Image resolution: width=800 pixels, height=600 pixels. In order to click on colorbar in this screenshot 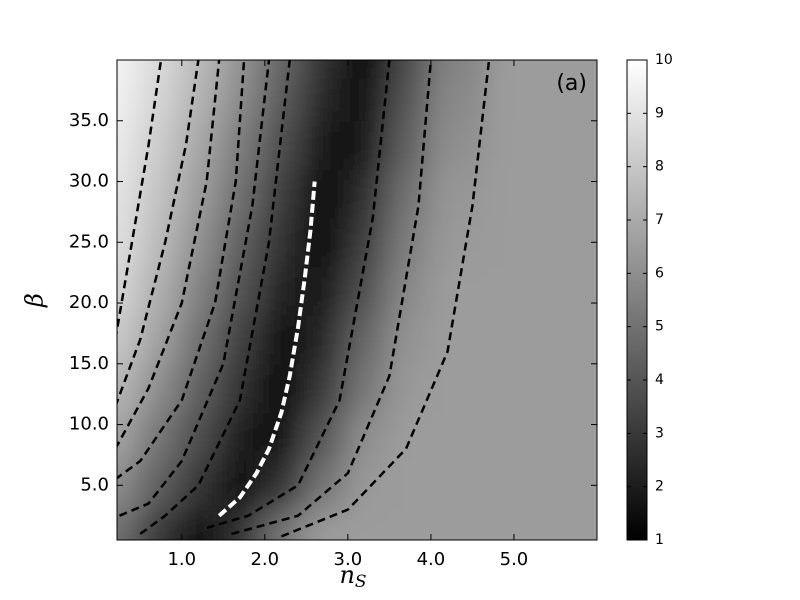, I will do `click(637, 300)`.